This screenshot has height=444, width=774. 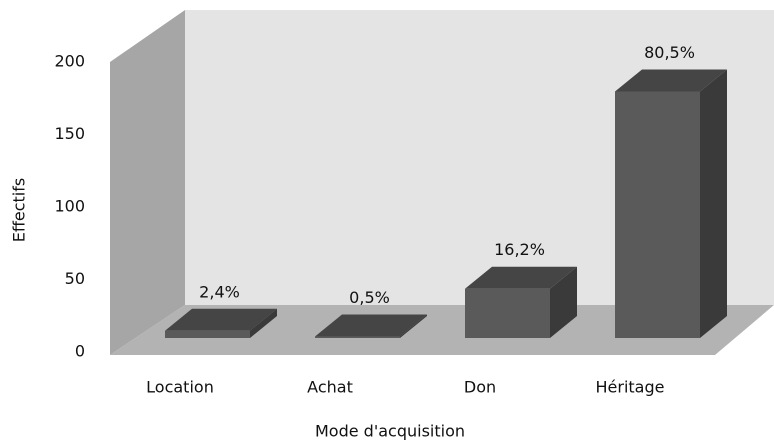 What do you see at coordinates (330, 387) in the screenshot?
I see `x-tick-label: Achat` at bounding box center [330, 387].